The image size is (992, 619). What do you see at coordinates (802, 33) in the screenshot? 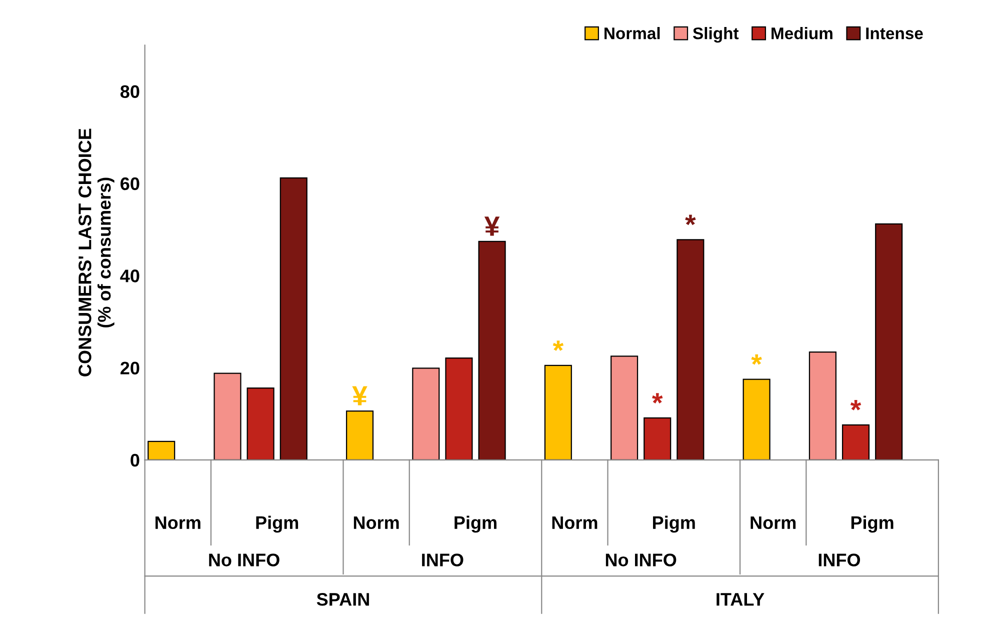
I see `legend-label: Medium` at bounding box center [802, 33].